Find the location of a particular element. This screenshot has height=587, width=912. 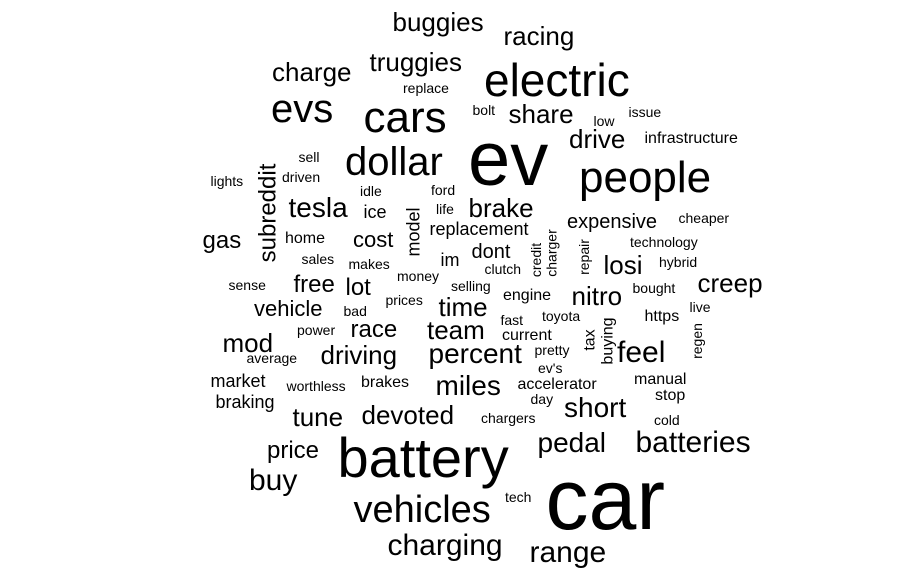

word-live: live is located at coordinates (700, 307).